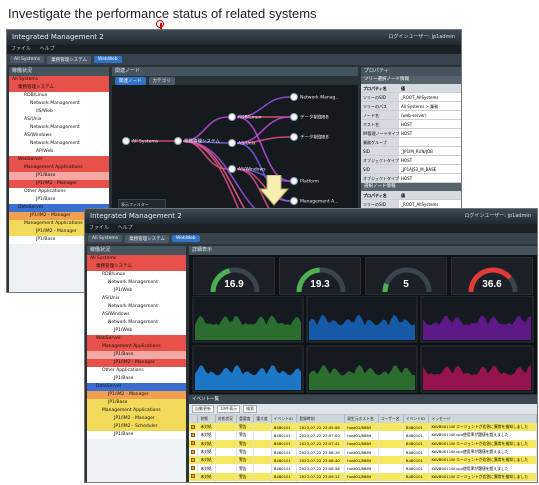 The height and width of the screenshot is (485, 539). I want to click on tree-node: AP/Web, so click(59, 152).